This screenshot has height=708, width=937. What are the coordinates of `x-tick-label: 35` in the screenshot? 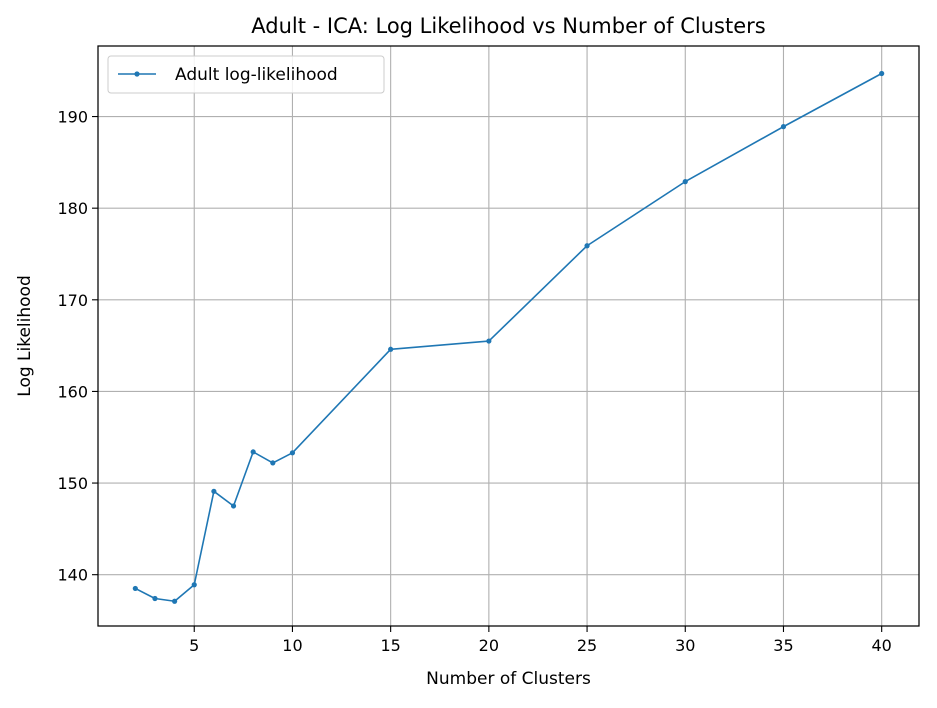 It's located at (783, 645).